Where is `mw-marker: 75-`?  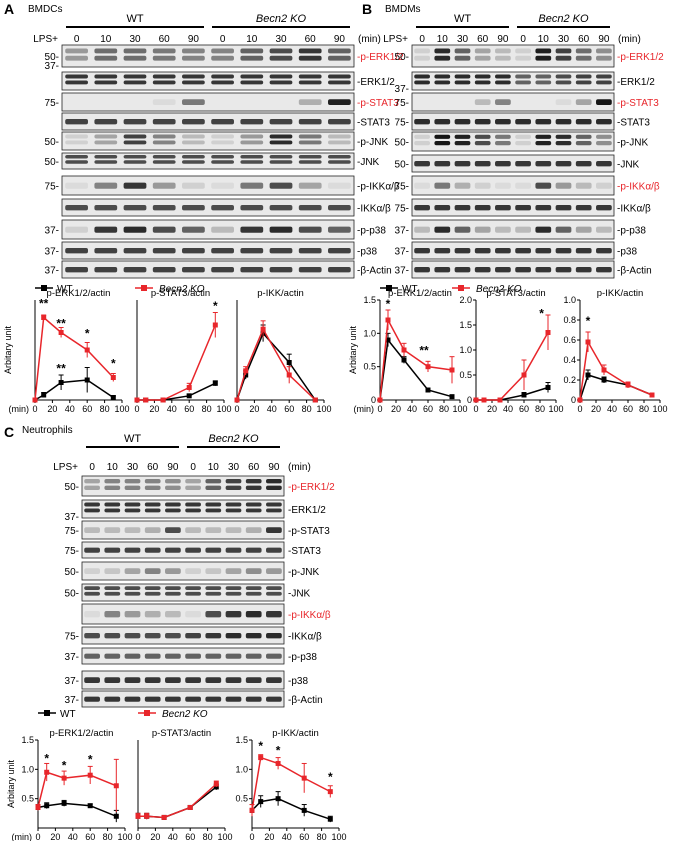 mw-marker: 75- is located at coordinates (72, 637).